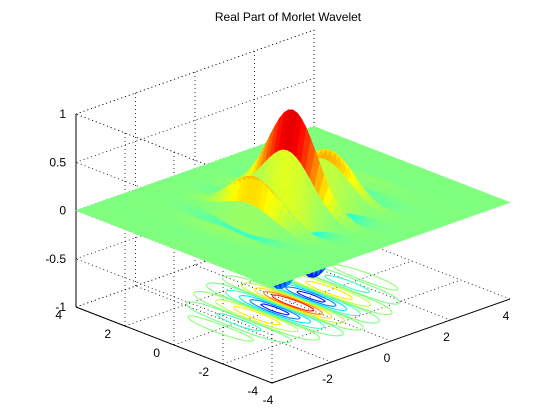 Image resolution: width=560 pixels, height=420 pixels. What do you see at coordinates (387, 358) in the screenshot?
I see `x-tick-label: 0` at bounding box center [387, 358].